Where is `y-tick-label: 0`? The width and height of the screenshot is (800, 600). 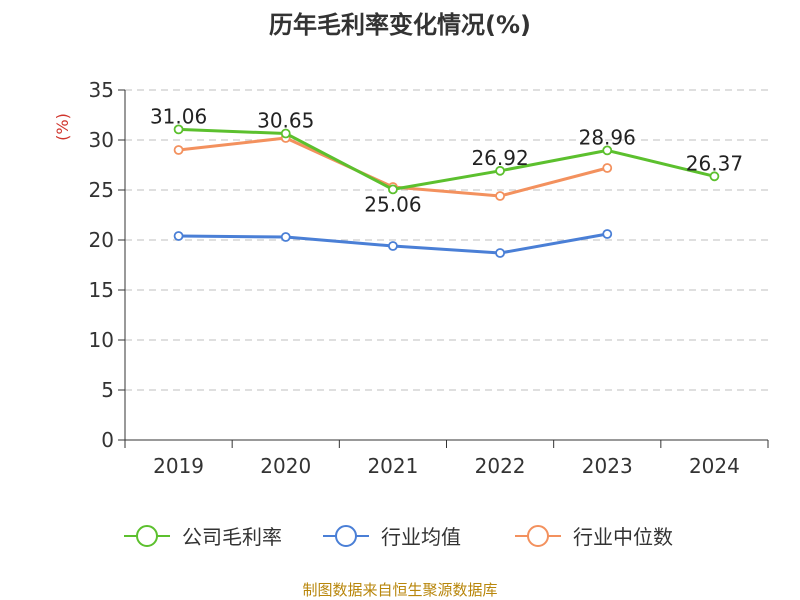
y-tick-label: 0 is located at coordinates (107, 440).